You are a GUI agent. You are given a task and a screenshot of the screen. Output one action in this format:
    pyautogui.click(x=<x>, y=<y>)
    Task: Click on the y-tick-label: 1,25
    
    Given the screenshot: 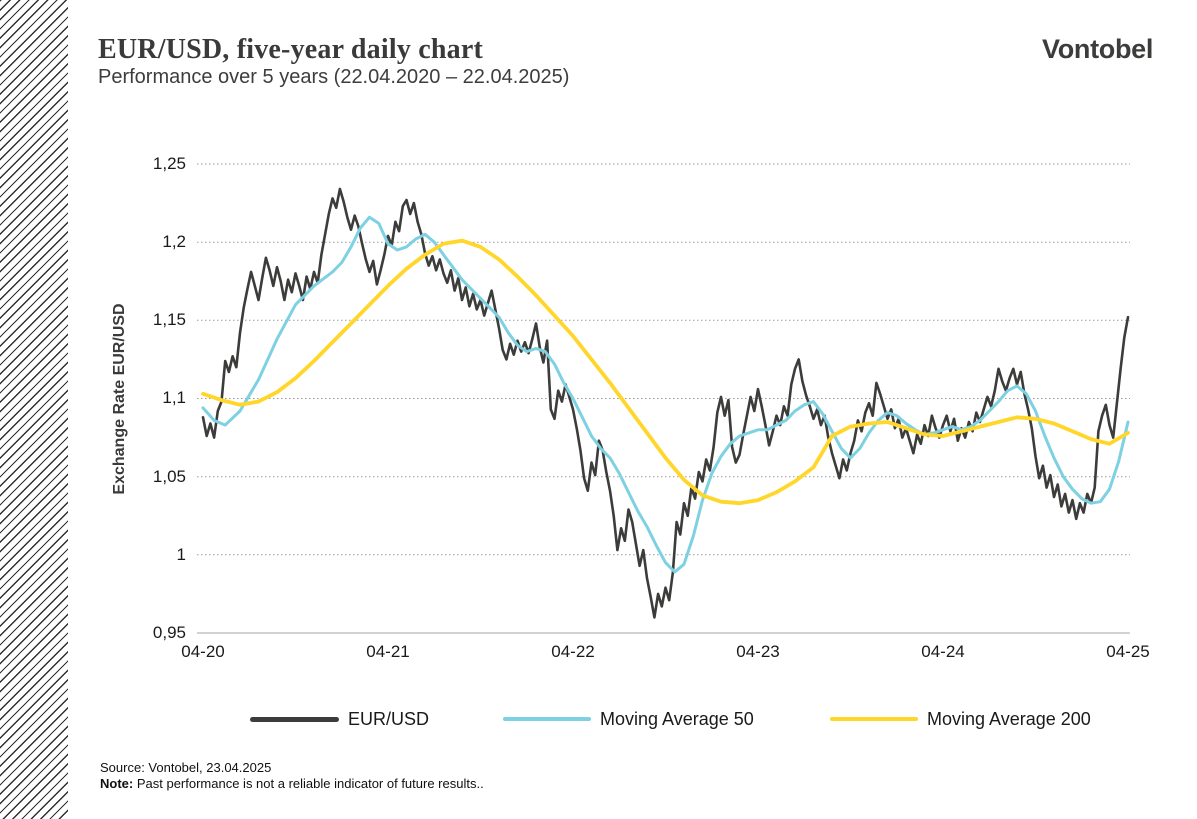 What is the action you would take?
    pyautogui.click(x=169, y=163)
    